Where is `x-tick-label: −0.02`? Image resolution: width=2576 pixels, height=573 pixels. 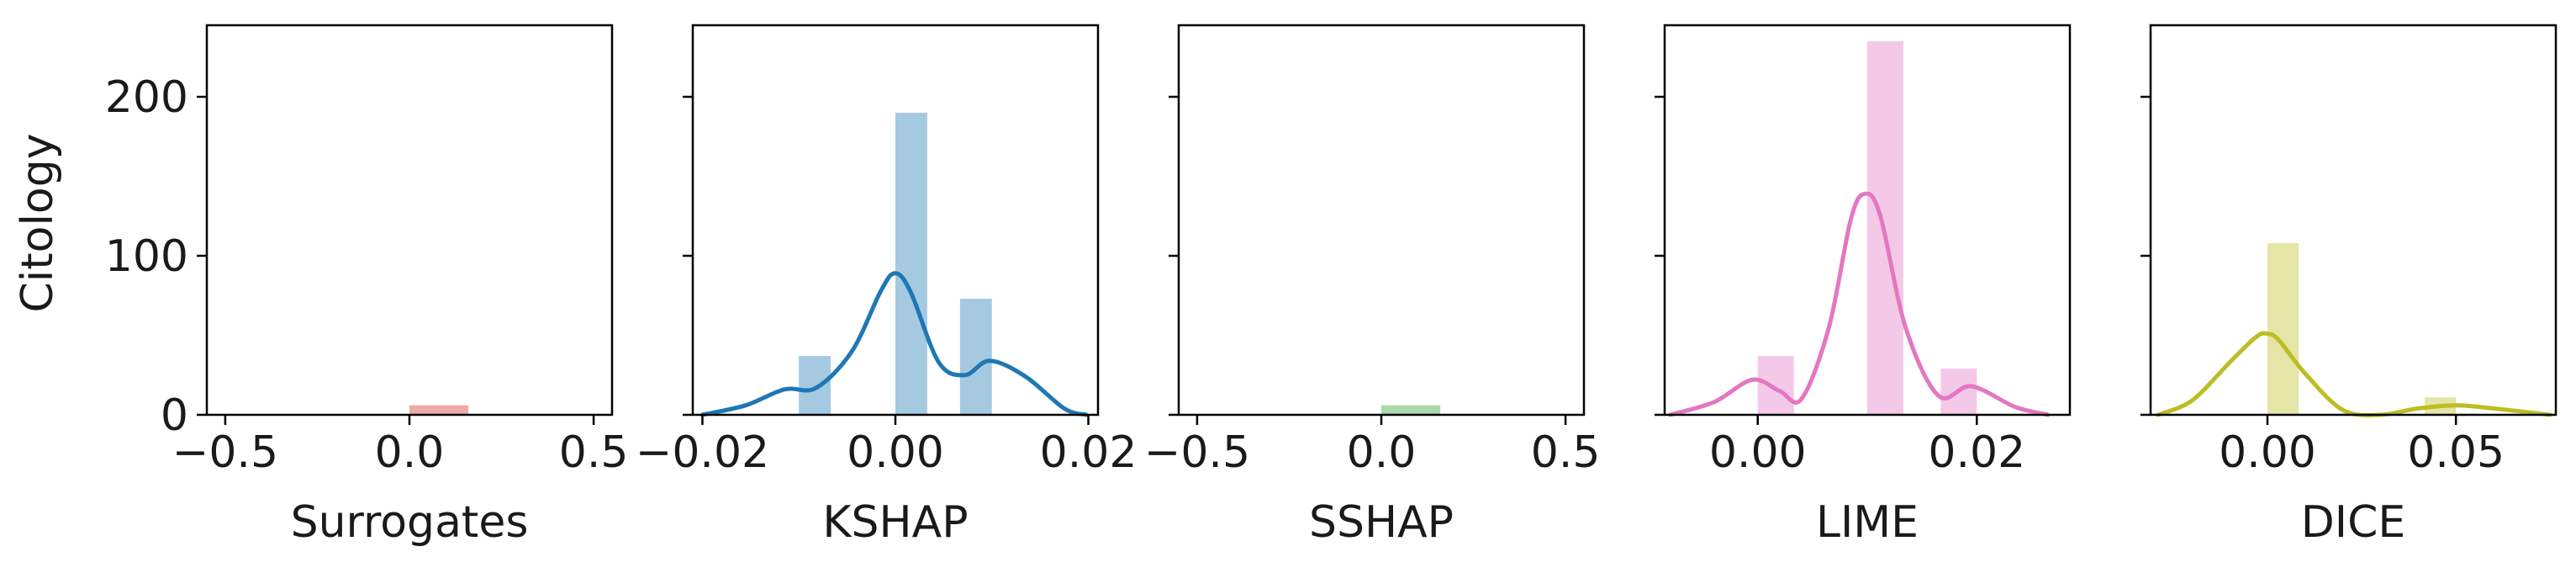 x-tick-label: −0.02 is located at coordinates (702, 452).